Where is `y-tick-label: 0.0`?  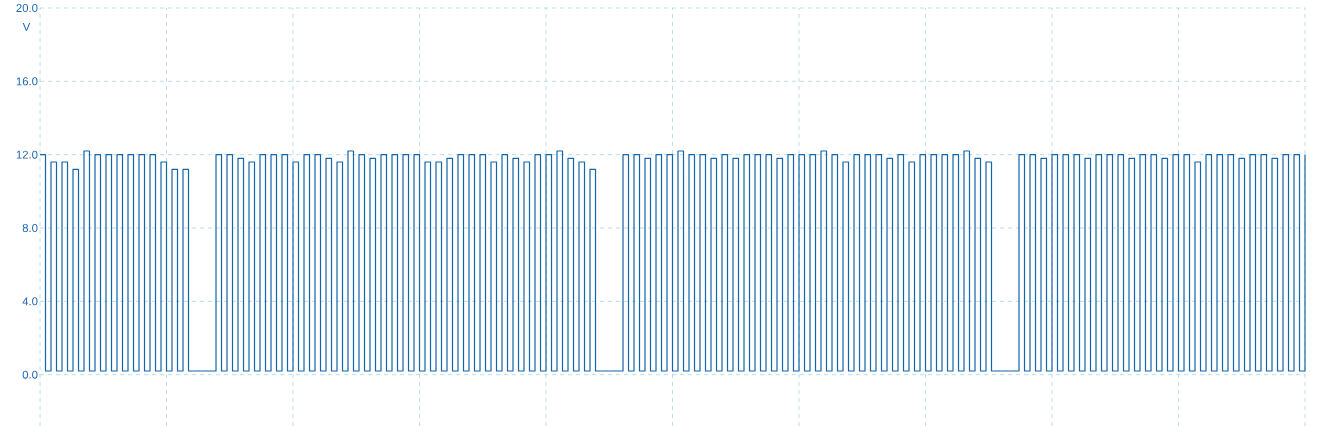 y-tick-label: 0.0 is located at coordinates (30, 374).